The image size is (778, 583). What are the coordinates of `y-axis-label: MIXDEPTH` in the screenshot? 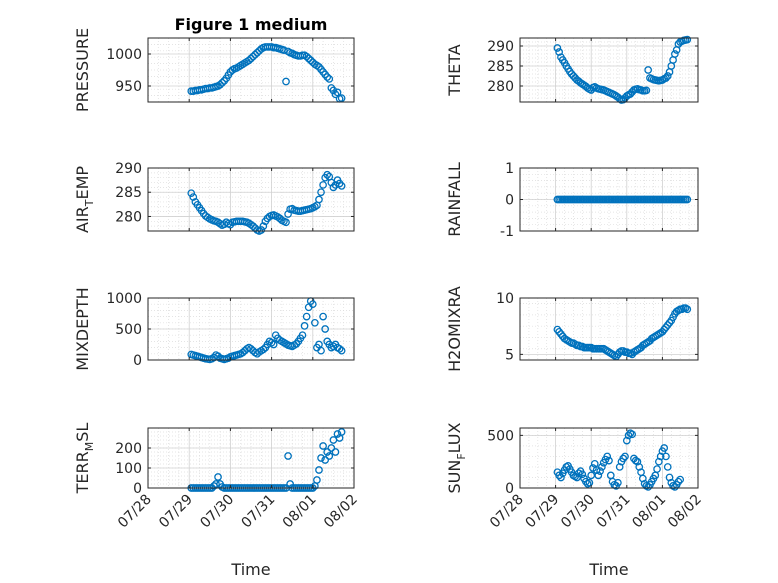 It's located at (82, 328).